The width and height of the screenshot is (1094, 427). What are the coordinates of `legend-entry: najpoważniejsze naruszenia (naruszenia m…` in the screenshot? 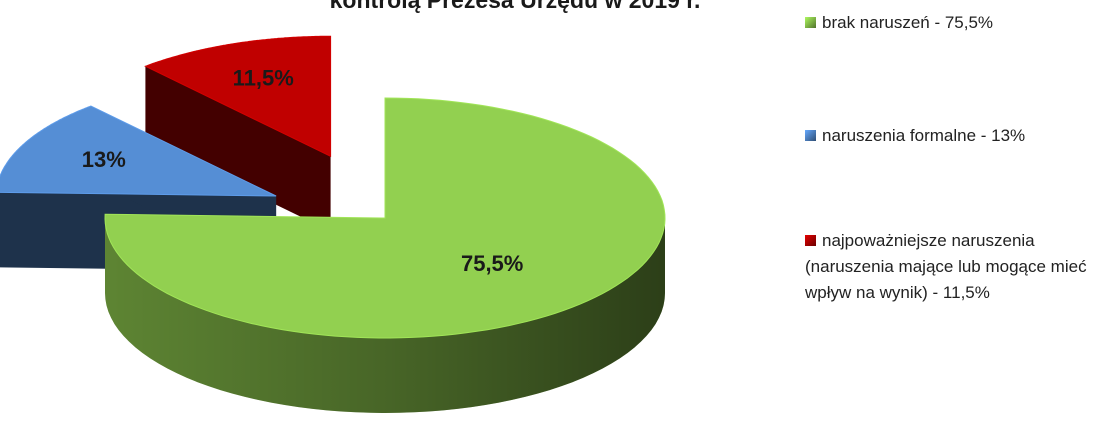 It's located at (947, 267).